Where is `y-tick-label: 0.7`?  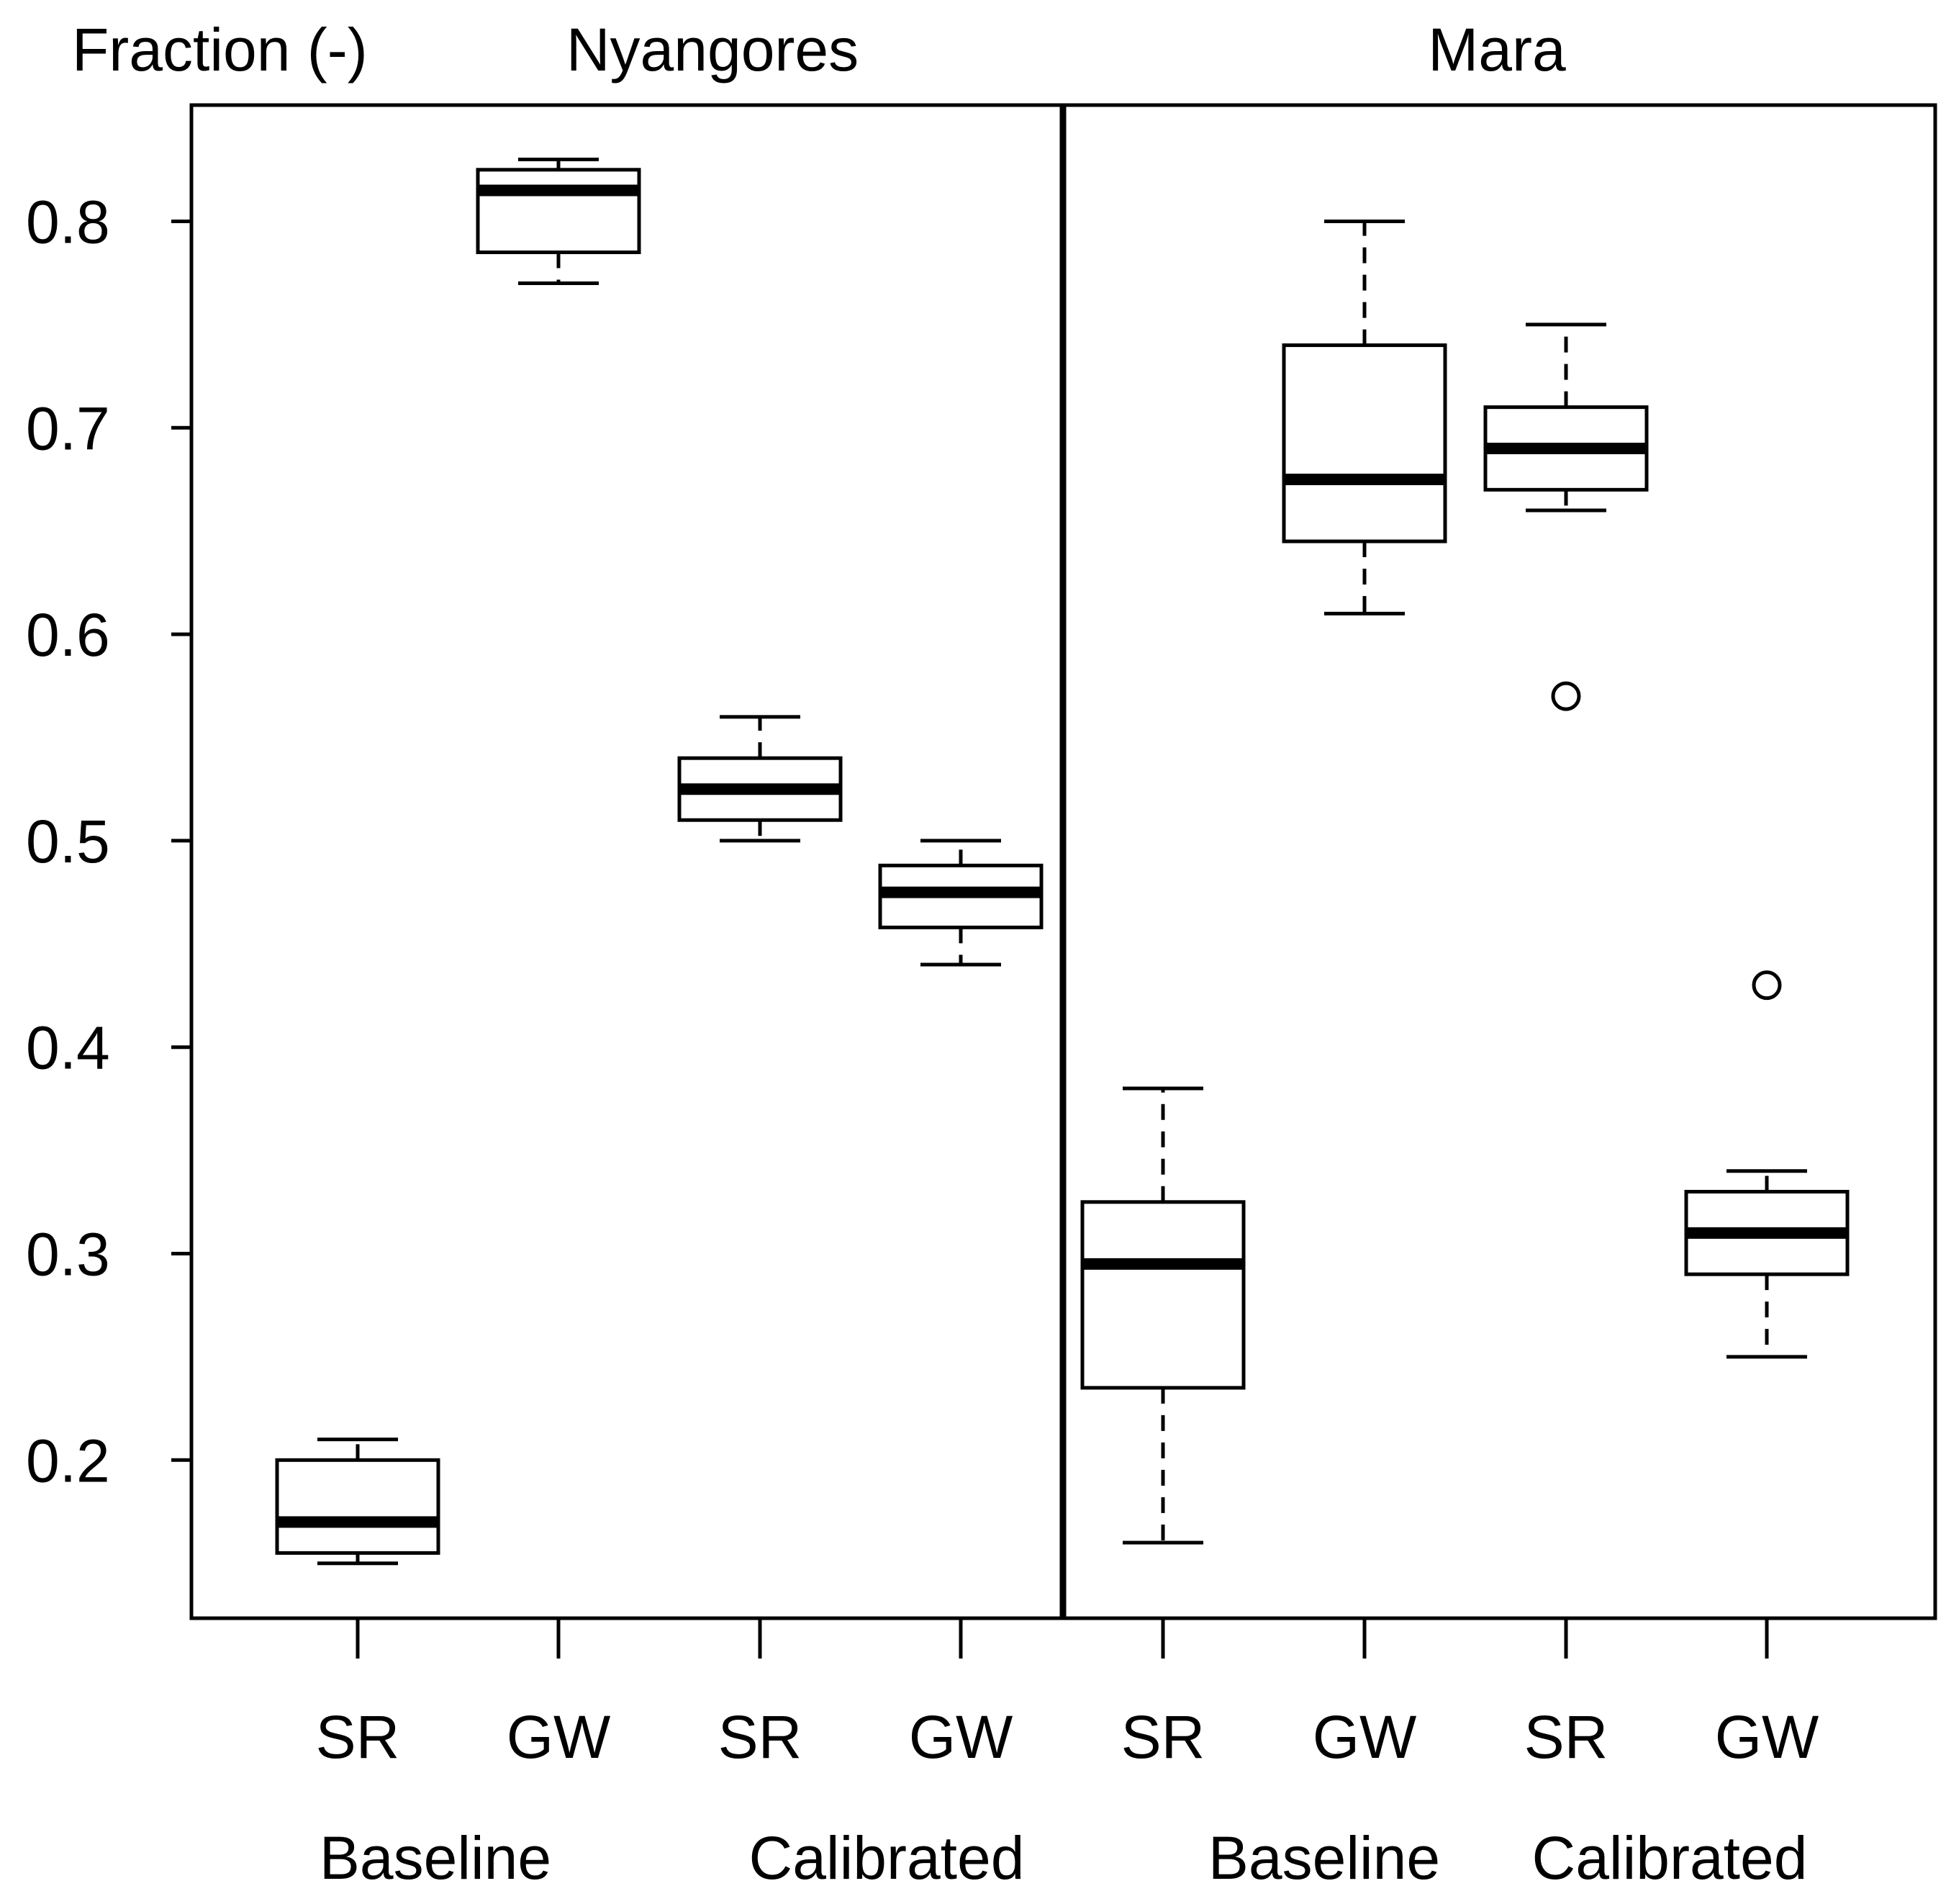
y-tick-label: 0.7 is located at coordinates (68, 428).